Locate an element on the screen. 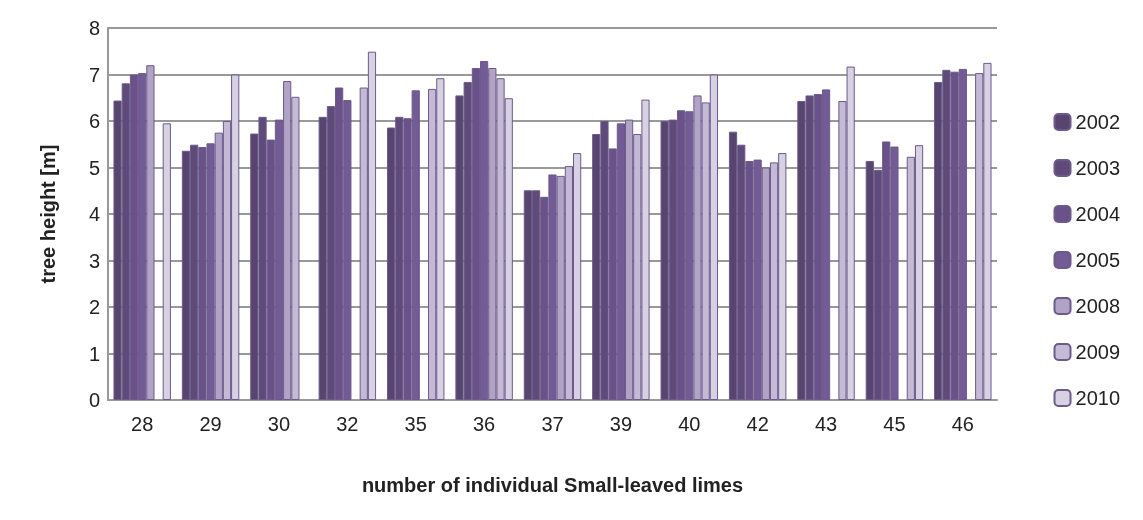  y-axis-title: tree height [m] is located at coordinates (48, 214).